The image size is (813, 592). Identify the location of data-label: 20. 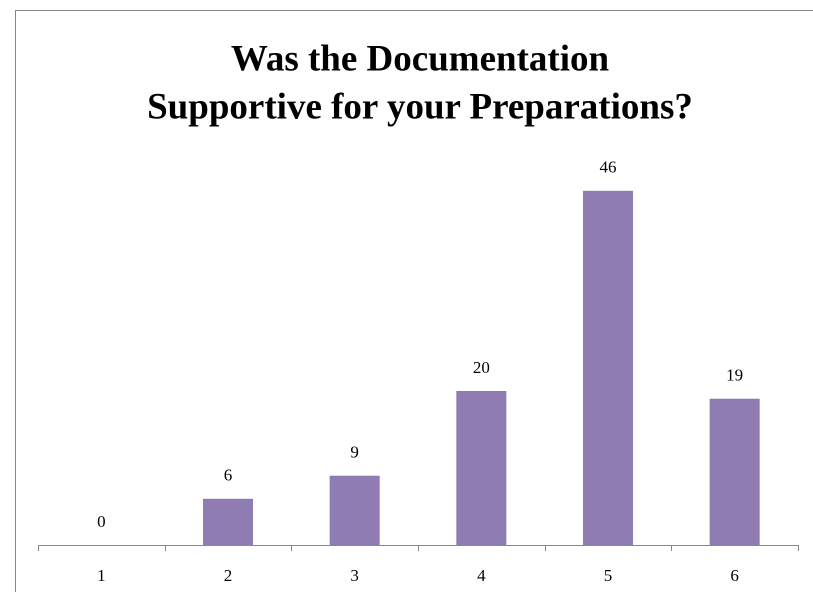
(481, 367).